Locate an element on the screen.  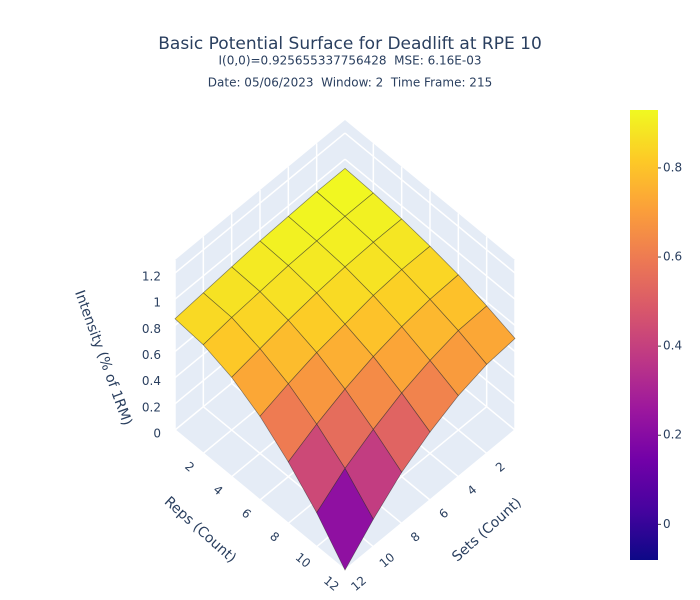
y-axis-title: Sets (Count) is located at coordinates (487, 530).